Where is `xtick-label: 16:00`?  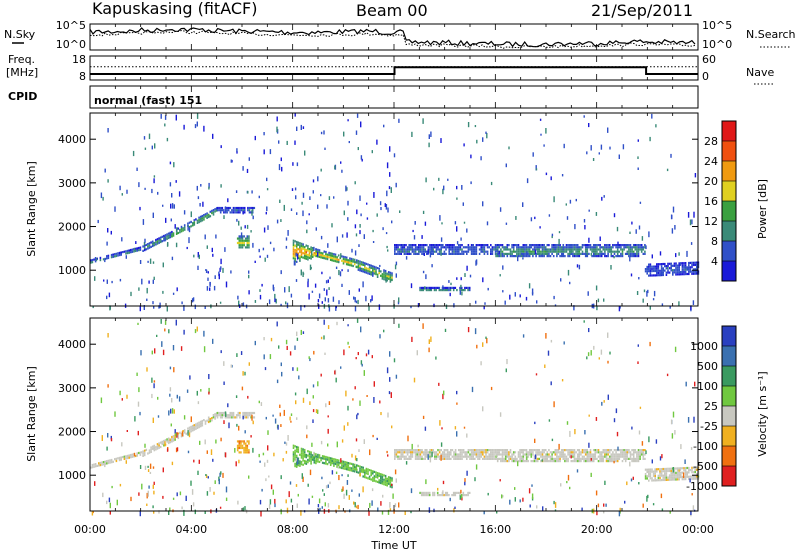 xtick-label: 16:00 is located at coordinates (495, 529).